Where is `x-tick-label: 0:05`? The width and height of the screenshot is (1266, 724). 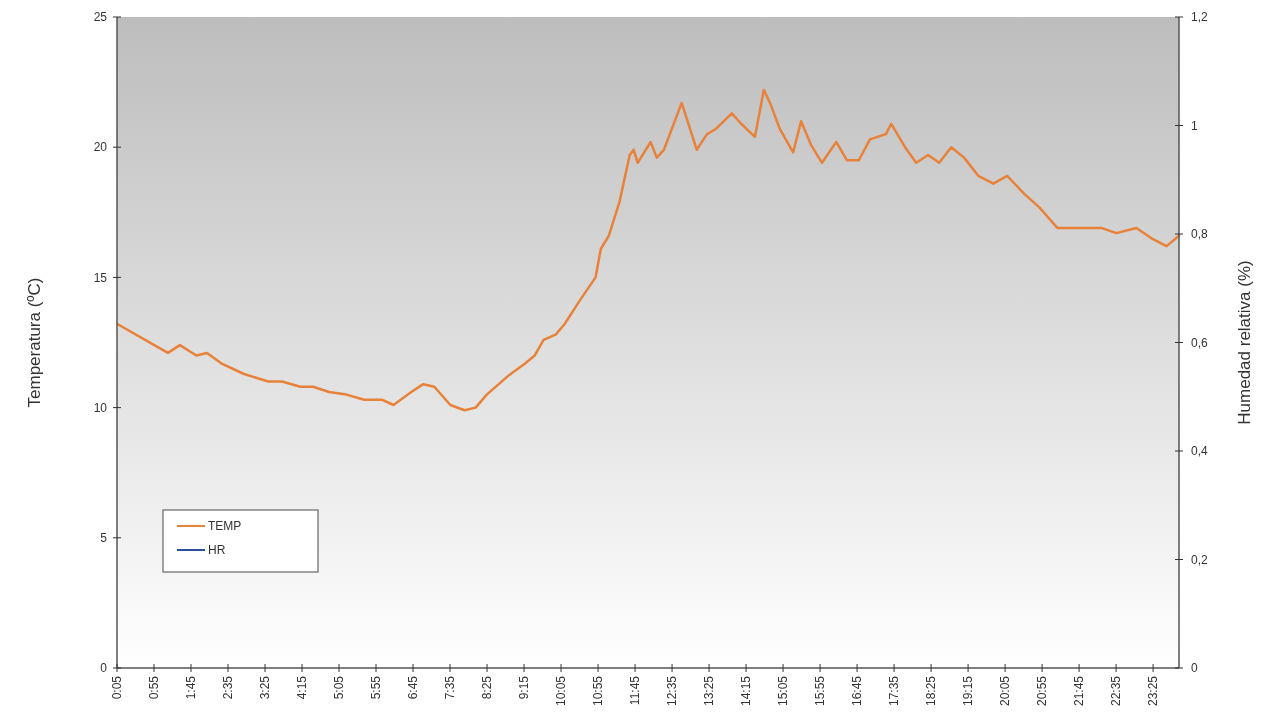
x-tick-label: 0:05 is located at coordinates (117, 687).